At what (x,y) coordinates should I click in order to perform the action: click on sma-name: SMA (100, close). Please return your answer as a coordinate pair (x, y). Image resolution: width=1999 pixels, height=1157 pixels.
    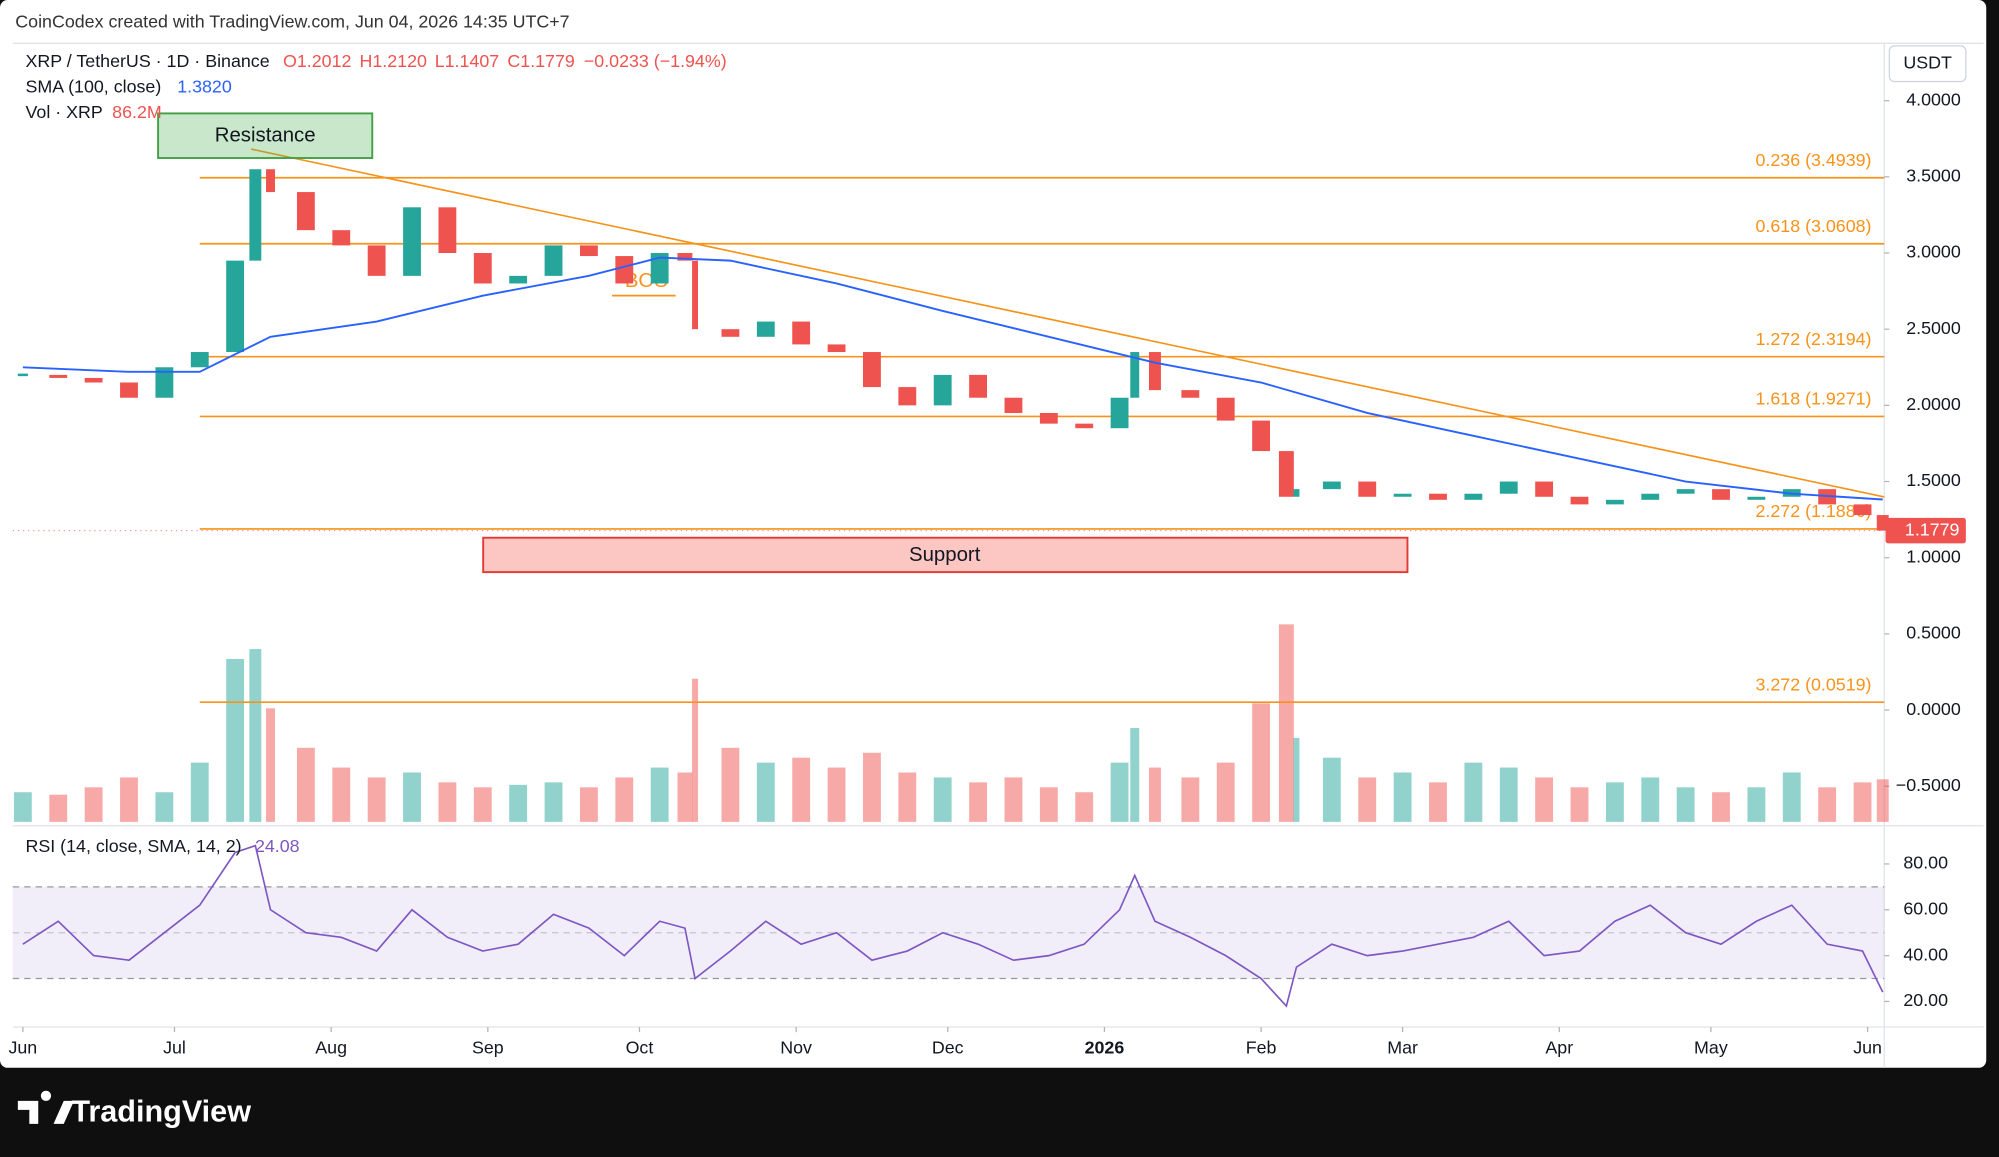
    Looking at the image, I should click on (93, 87).